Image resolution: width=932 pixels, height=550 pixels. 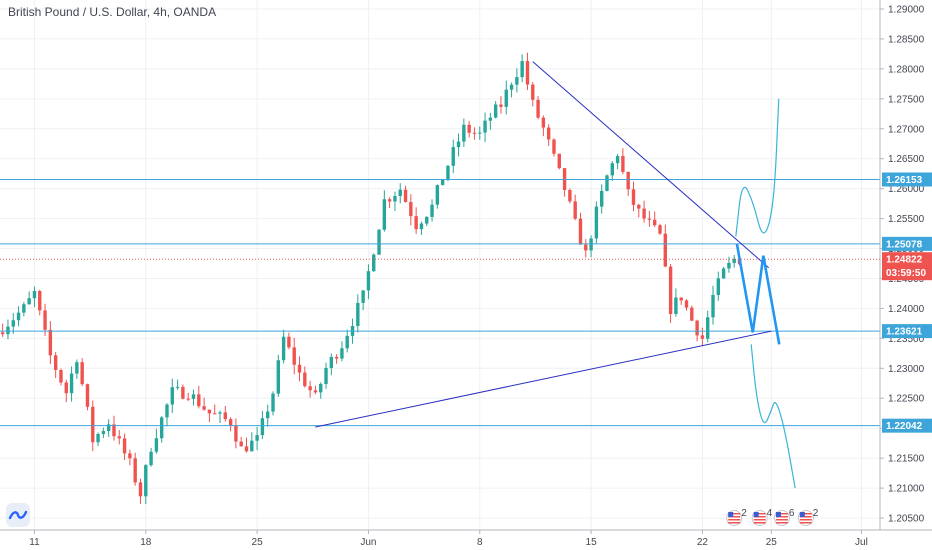 I want to click on level-label-bg, so click(x=907, y=243).